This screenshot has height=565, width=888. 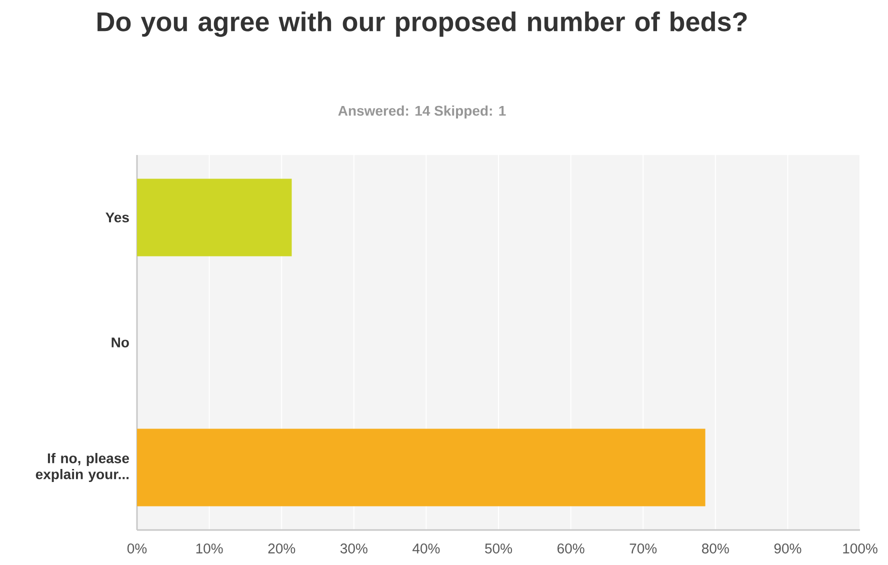 I want to click on x-tick-label: 70%, so click(x=643, y=549).